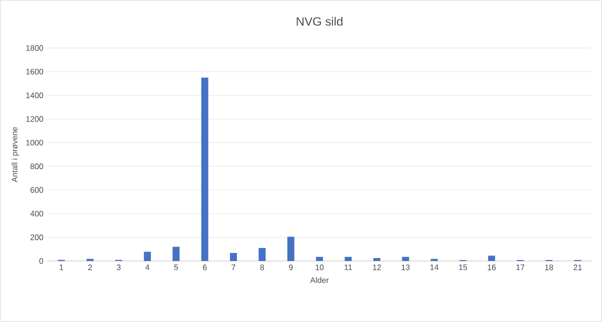 This screenshot has height=322, width=602. Describe the element at coordinates (41, 261) in the screenshot. I see `y-tick-label: 0` at that location.